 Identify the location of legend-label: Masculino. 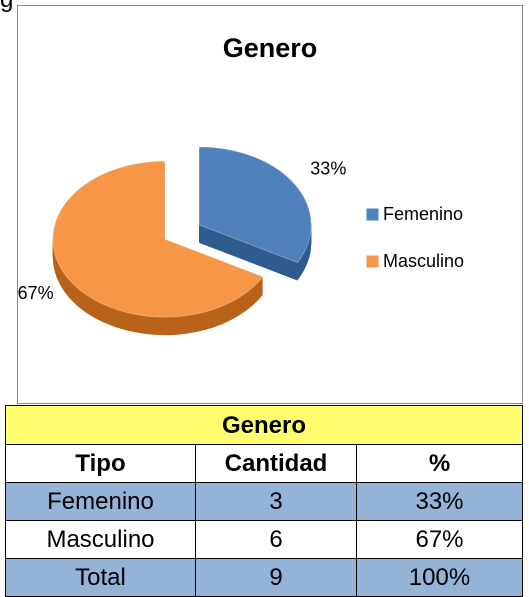
(423, 261).